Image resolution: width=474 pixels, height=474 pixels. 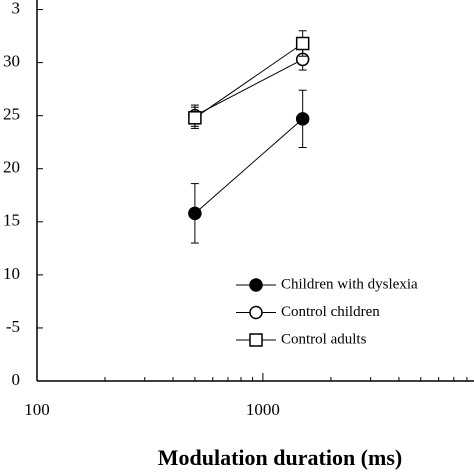 What do you see at coordinates (330, 312) in the screenshot?
I see `legend-label: Control children` at bounding box center [330, 312].